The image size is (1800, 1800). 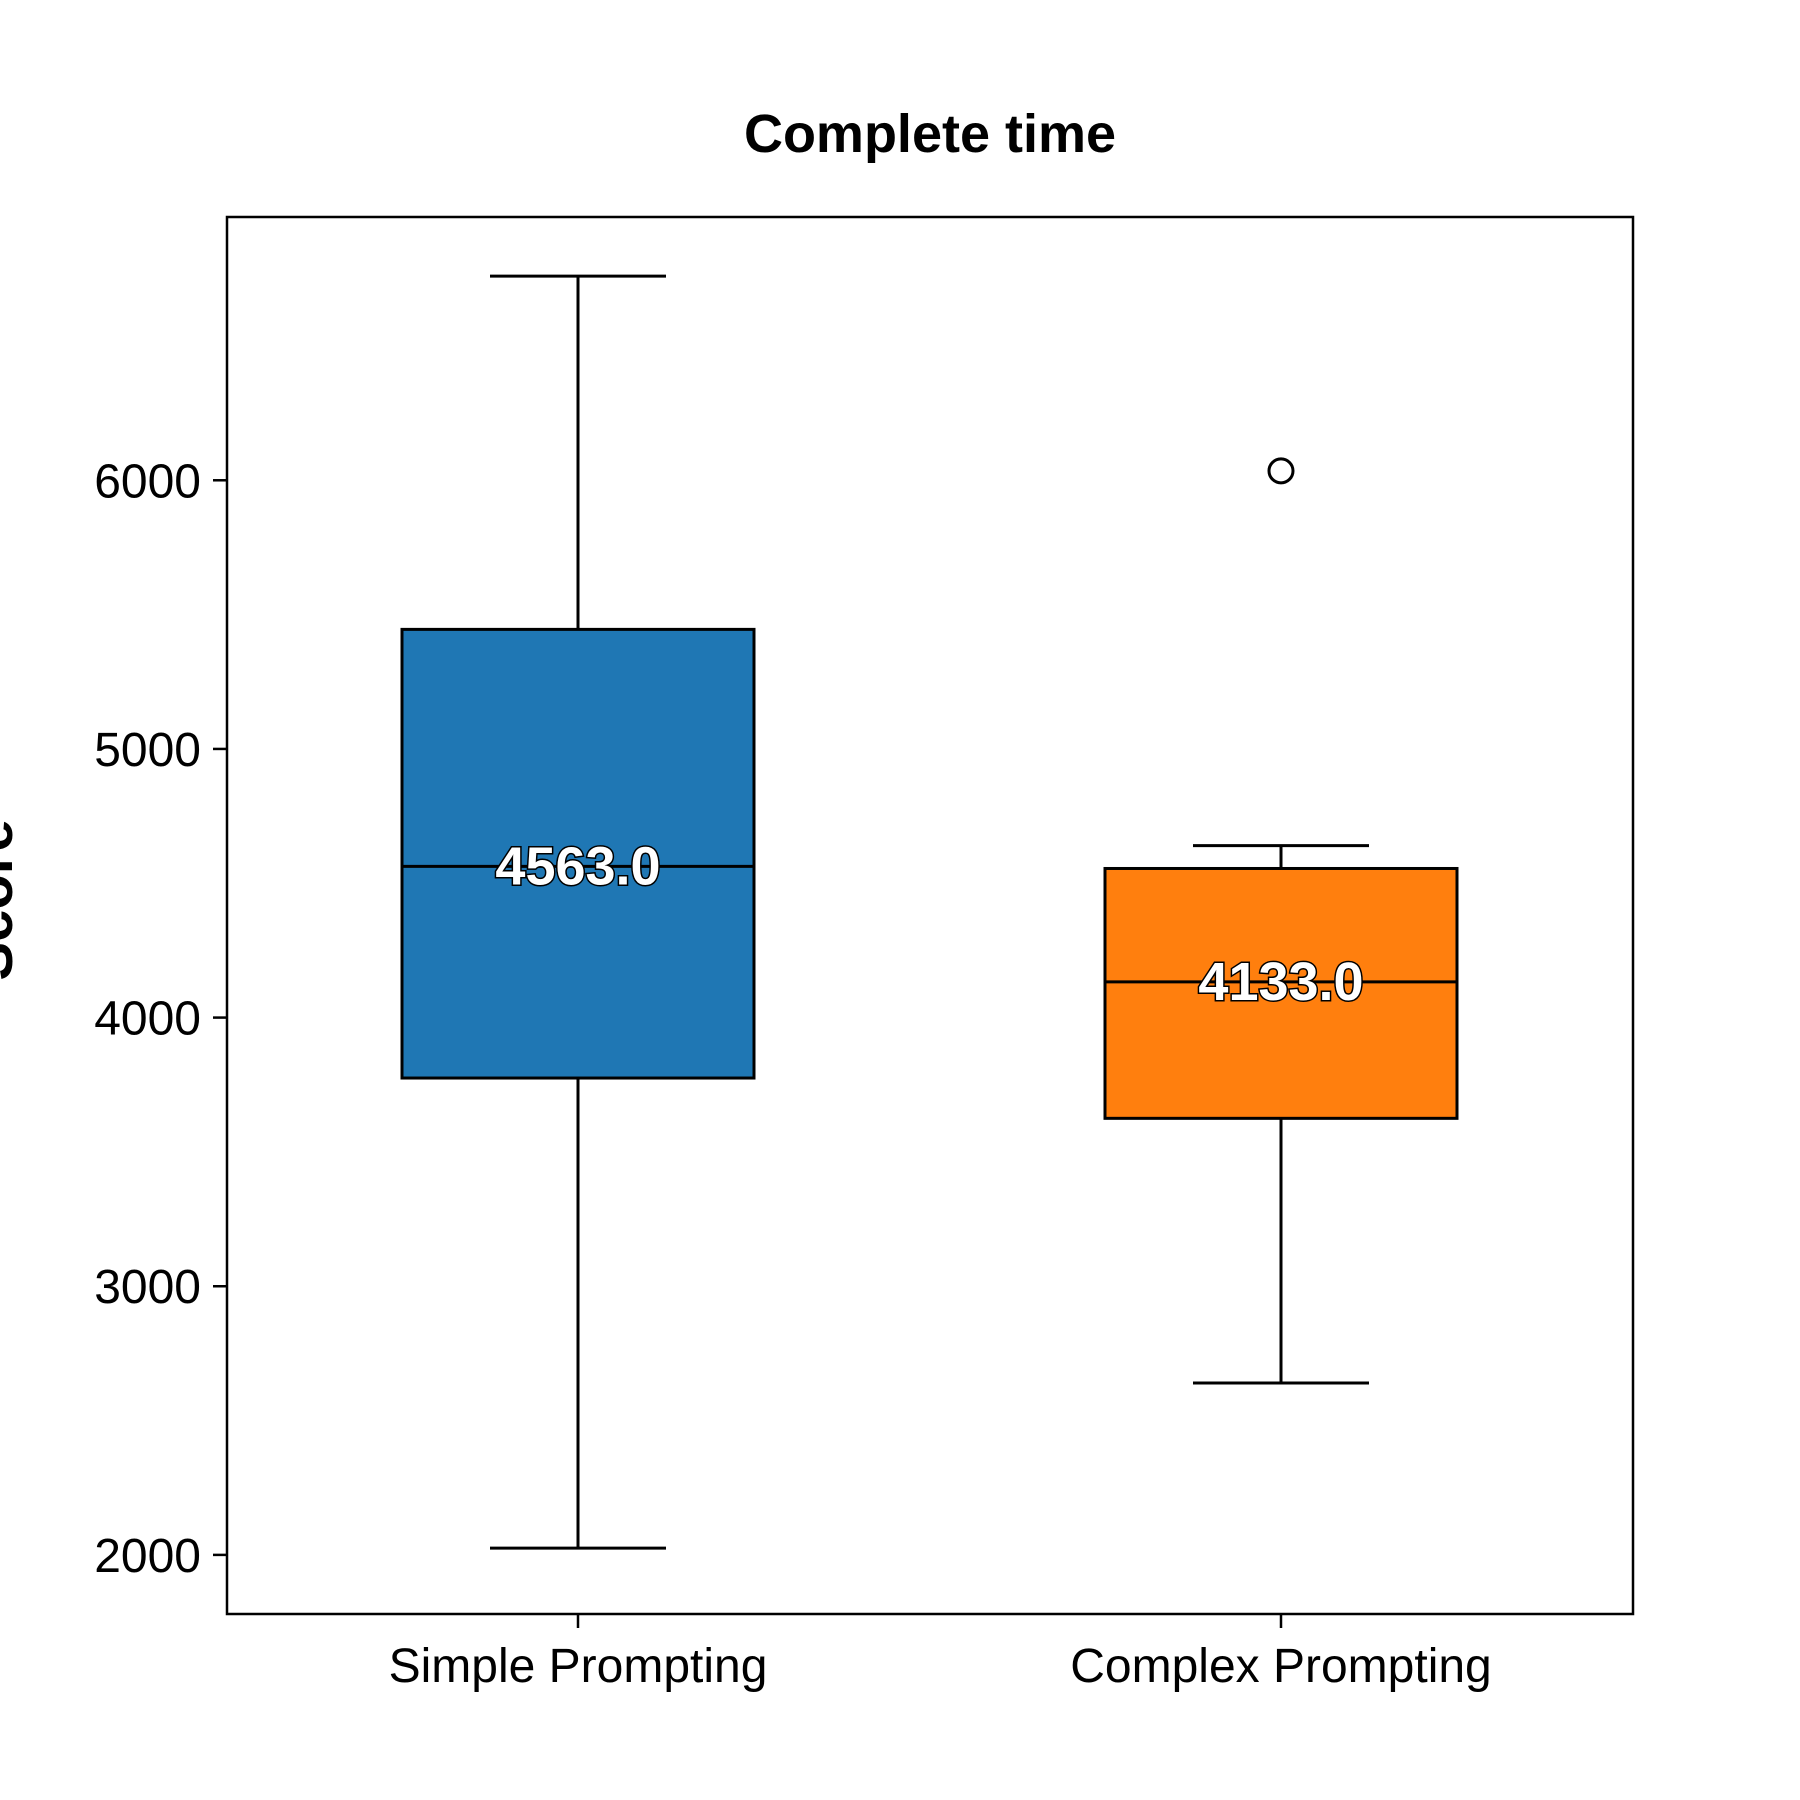 I want to click on y-axis: 2000 3000 4000 5000 6000, so click(x=160, y=1019).